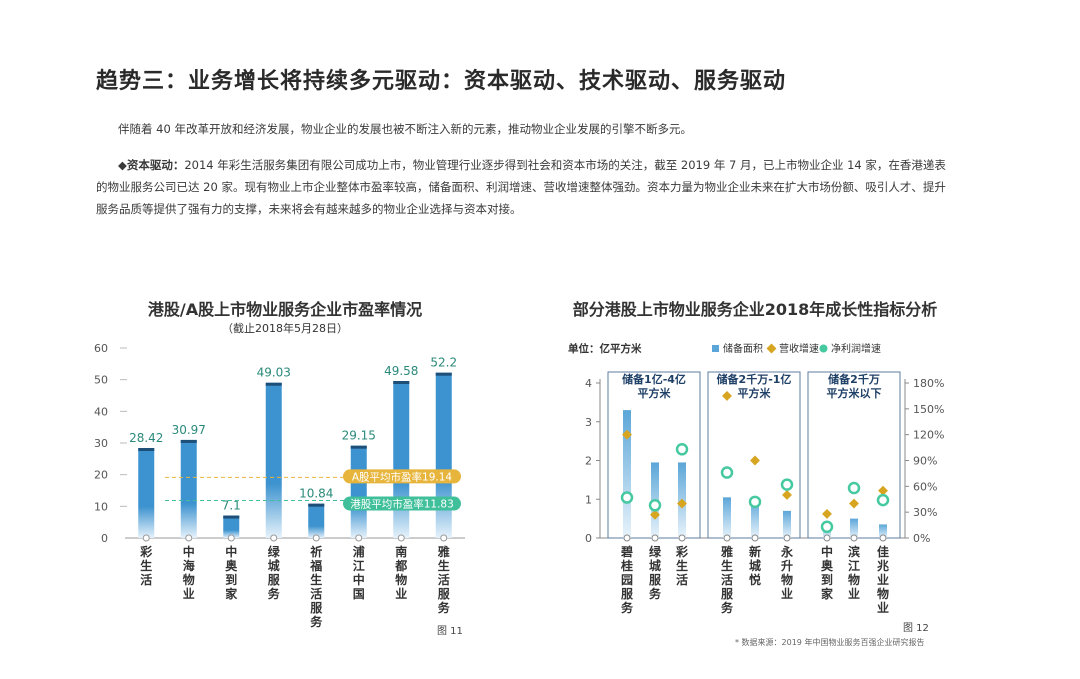 The width and height of the screenshot is (1080, 679). What do you see at coordinates (400, 572) in the screenshot?
I see `x-tick-label: 南都物业` at bounding box center [400, 572].